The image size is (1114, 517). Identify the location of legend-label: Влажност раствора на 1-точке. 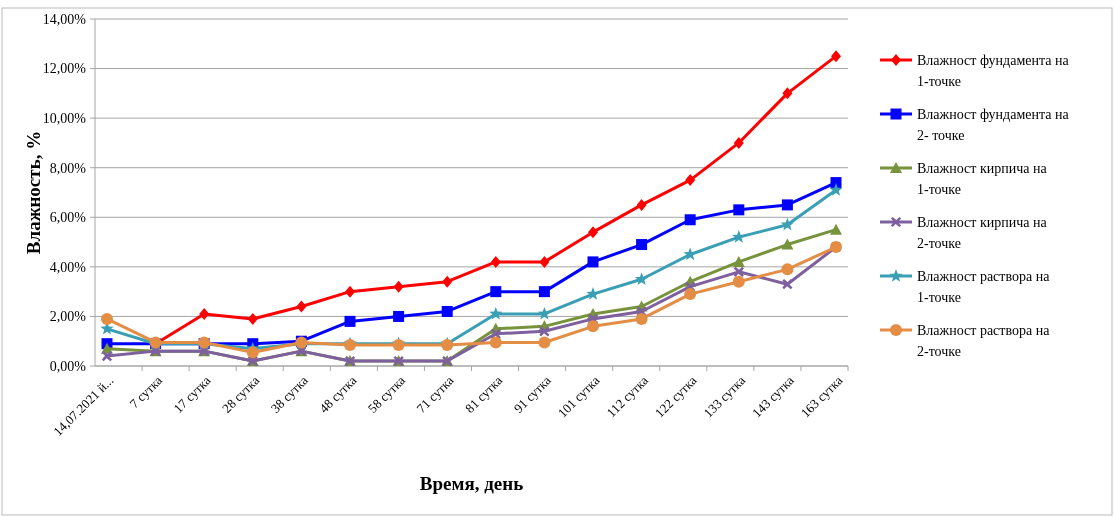
(984, 286).